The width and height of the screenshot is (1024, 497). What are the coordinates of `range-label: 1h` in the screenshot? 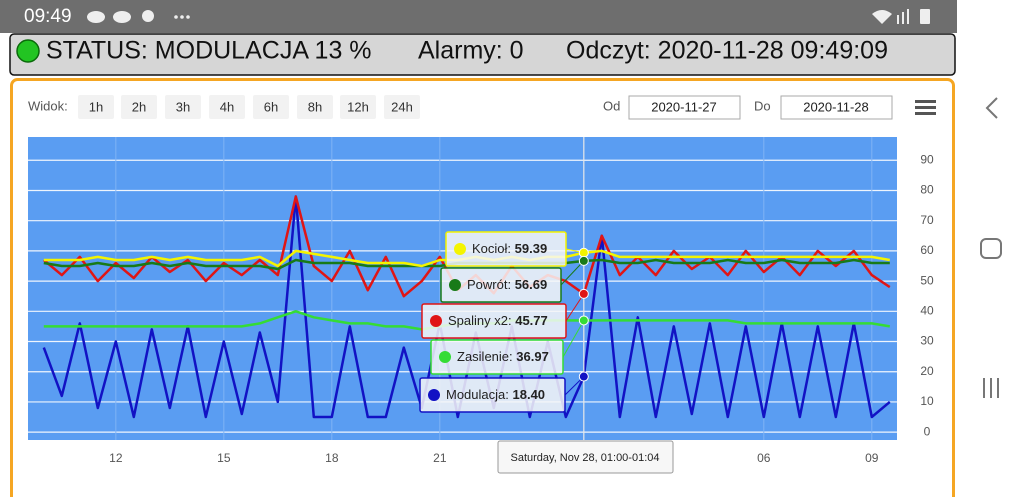 It's located at (96, 106).